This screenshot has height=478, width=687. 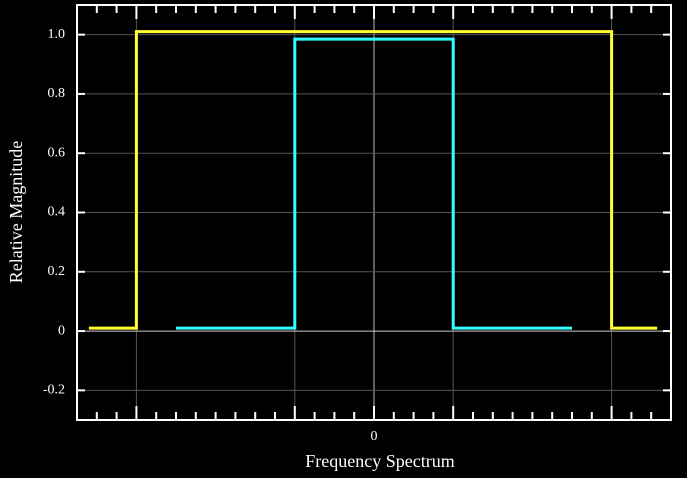 What do you see at coordinates (57, 271) in the screenshot?
I see `y-tick-label: 0.2` at bounding box center [57, 271].